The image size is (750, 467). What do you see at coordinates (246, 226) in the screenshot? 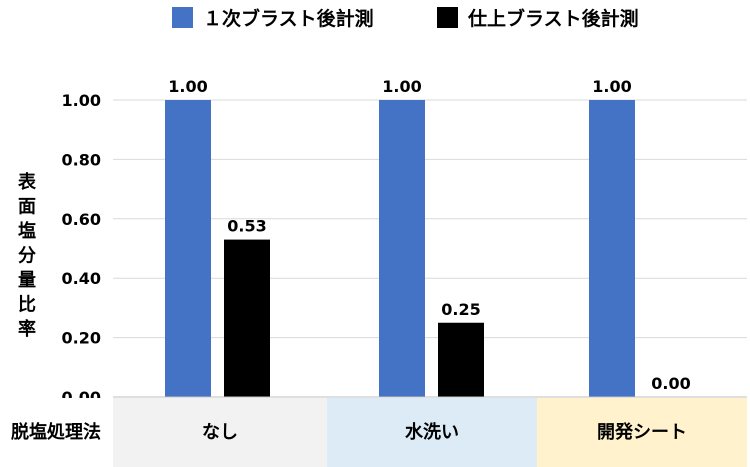
I see `data-label-s2-c1: 0.53` at bounding box center [246, 226].